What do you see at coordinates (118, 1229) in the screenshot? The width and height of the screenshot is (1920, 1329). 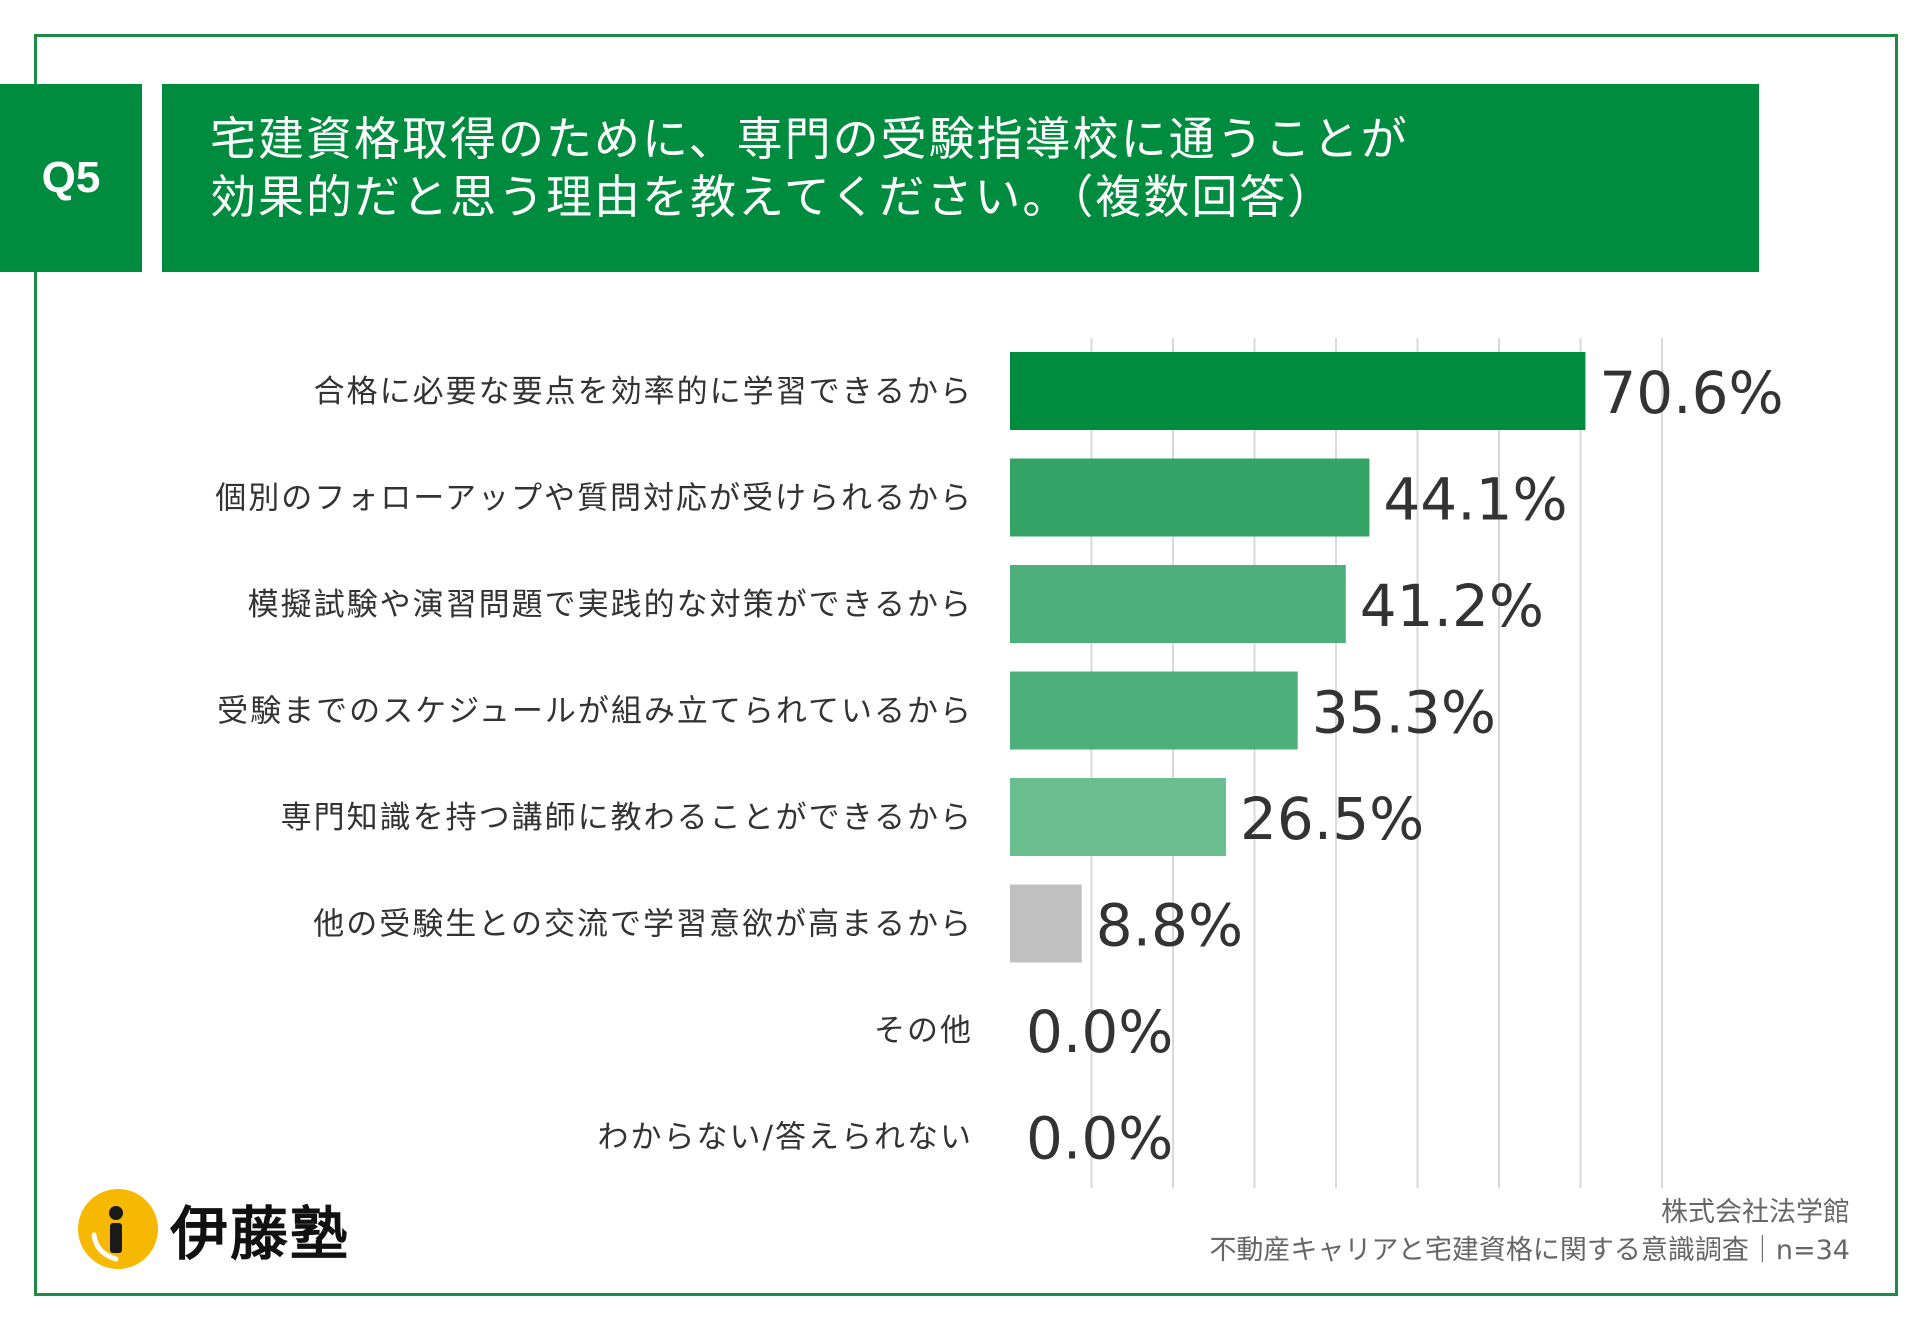 I see `logo-mark-icon` at bounding box center [118, 1229].